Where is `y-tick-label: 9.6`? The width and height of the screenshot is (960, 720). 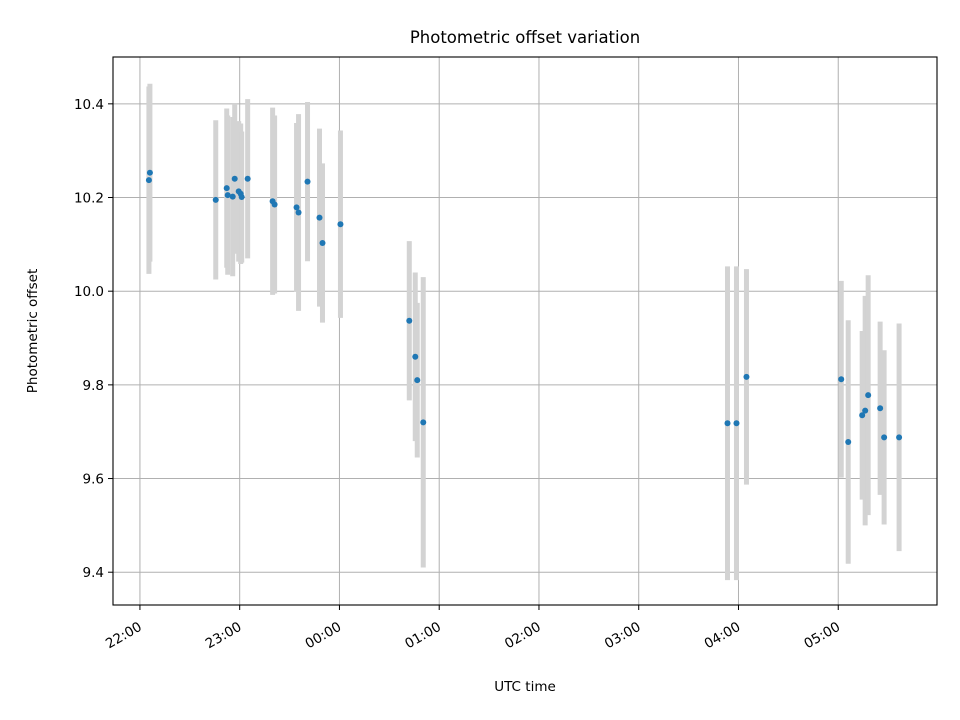
y-tick-label: 9.6 is located at coordinates (93, 480).